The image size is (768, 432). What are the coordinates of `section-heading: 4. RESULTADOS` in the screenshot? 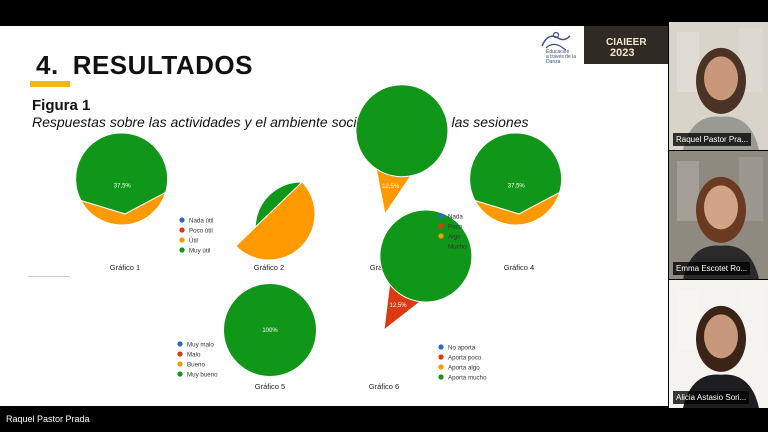 It's located at (144, 65).